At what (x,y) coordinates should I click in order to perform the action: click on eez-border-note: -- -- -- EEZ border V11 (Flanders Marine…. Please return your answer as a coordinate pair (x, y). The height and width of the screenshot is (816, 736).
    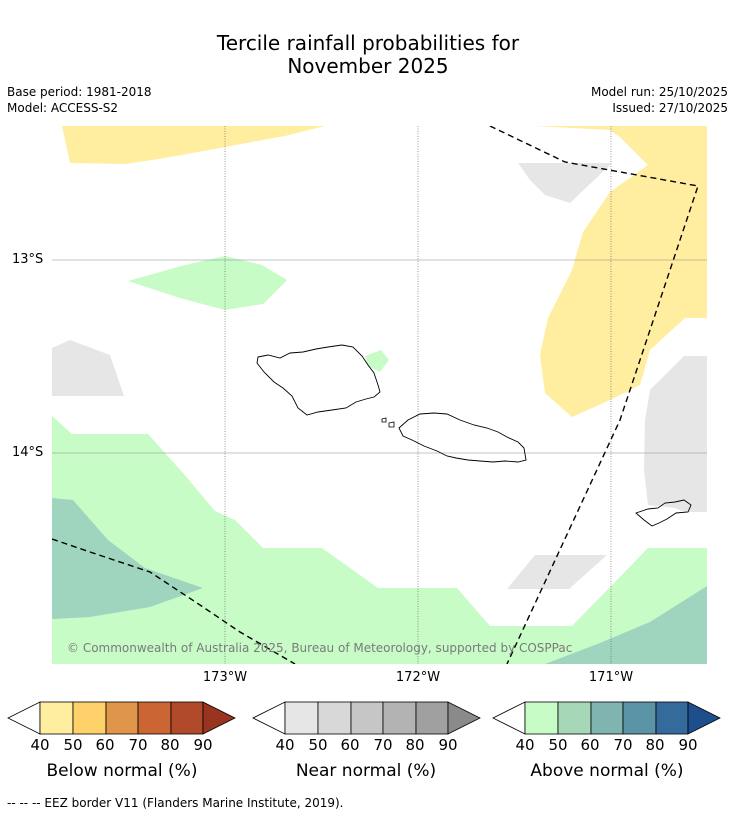
    Looking at the image, I should click on (175, 803).